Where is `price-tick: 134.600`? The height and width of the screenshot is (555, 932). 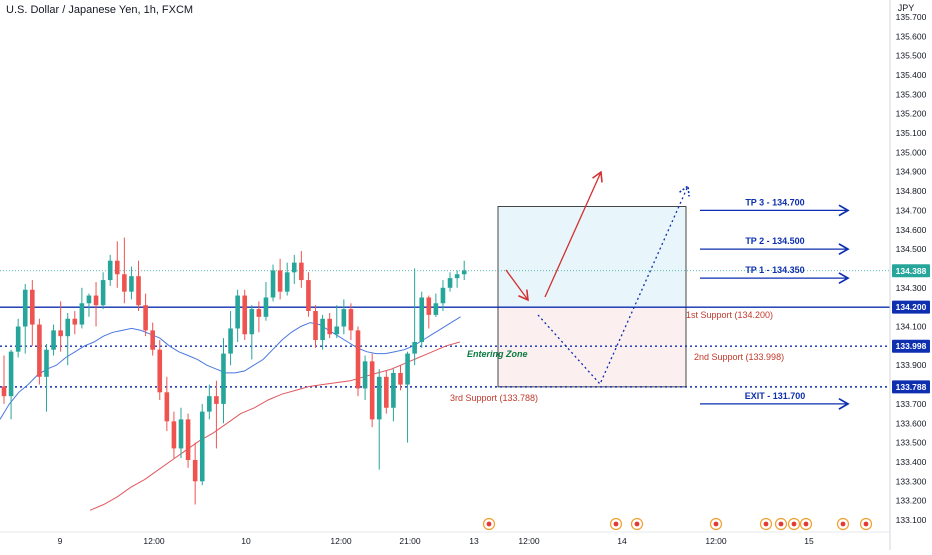
price-tick: 134.600 is located at coordinates (911, 230).